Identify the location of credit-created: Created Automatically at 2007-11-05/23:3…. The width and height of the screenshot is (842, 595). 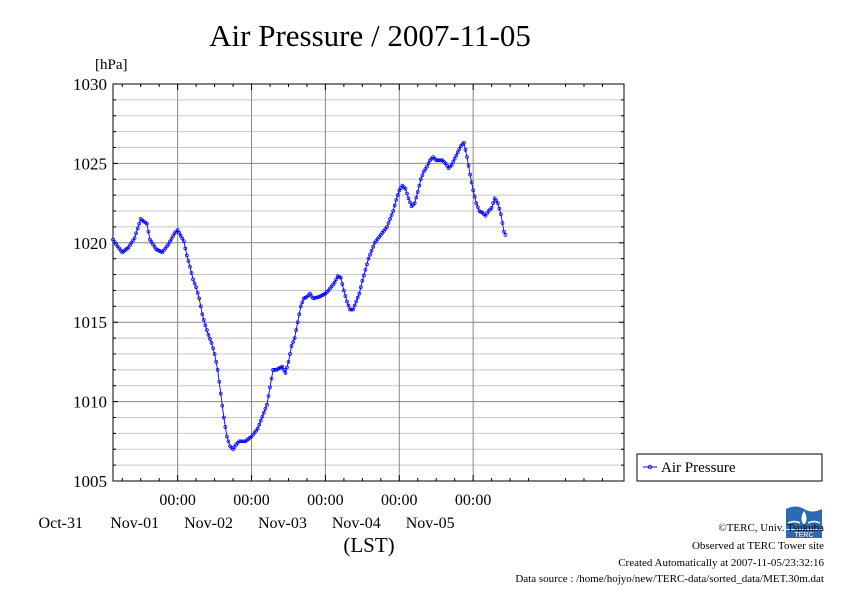
(721, 563).